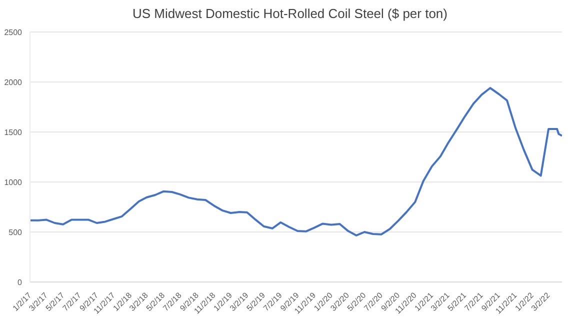  I want to click on y-tick-label: 1000, so click(13, 182).